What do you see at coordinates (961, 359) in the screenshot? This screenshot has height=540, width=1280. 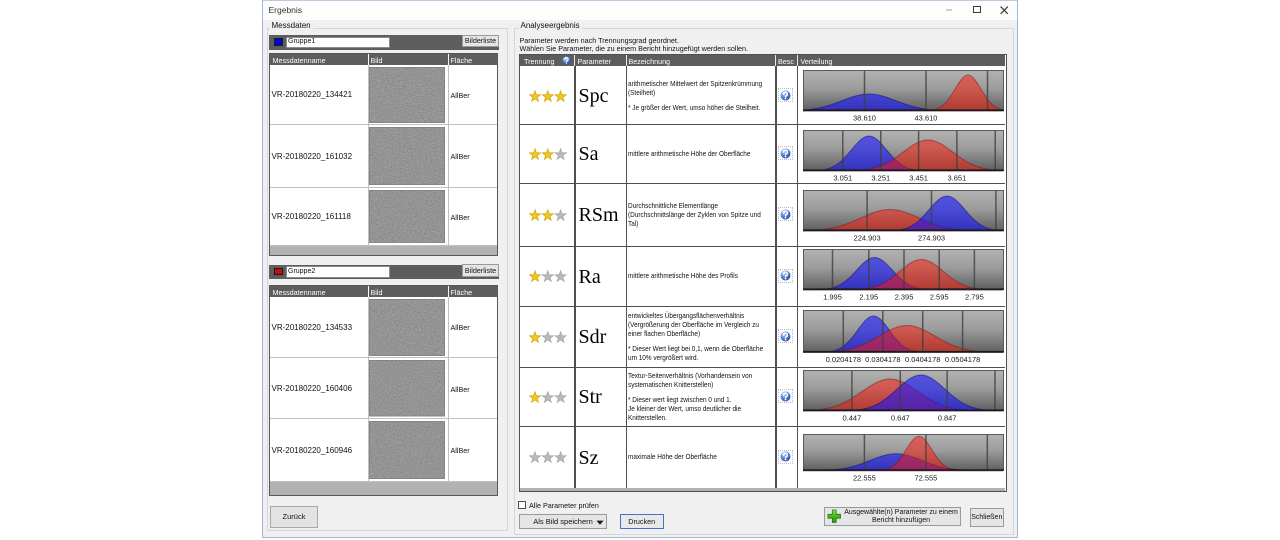 I see `svg-text: 0.0504178` at bounding box center [961, 359].